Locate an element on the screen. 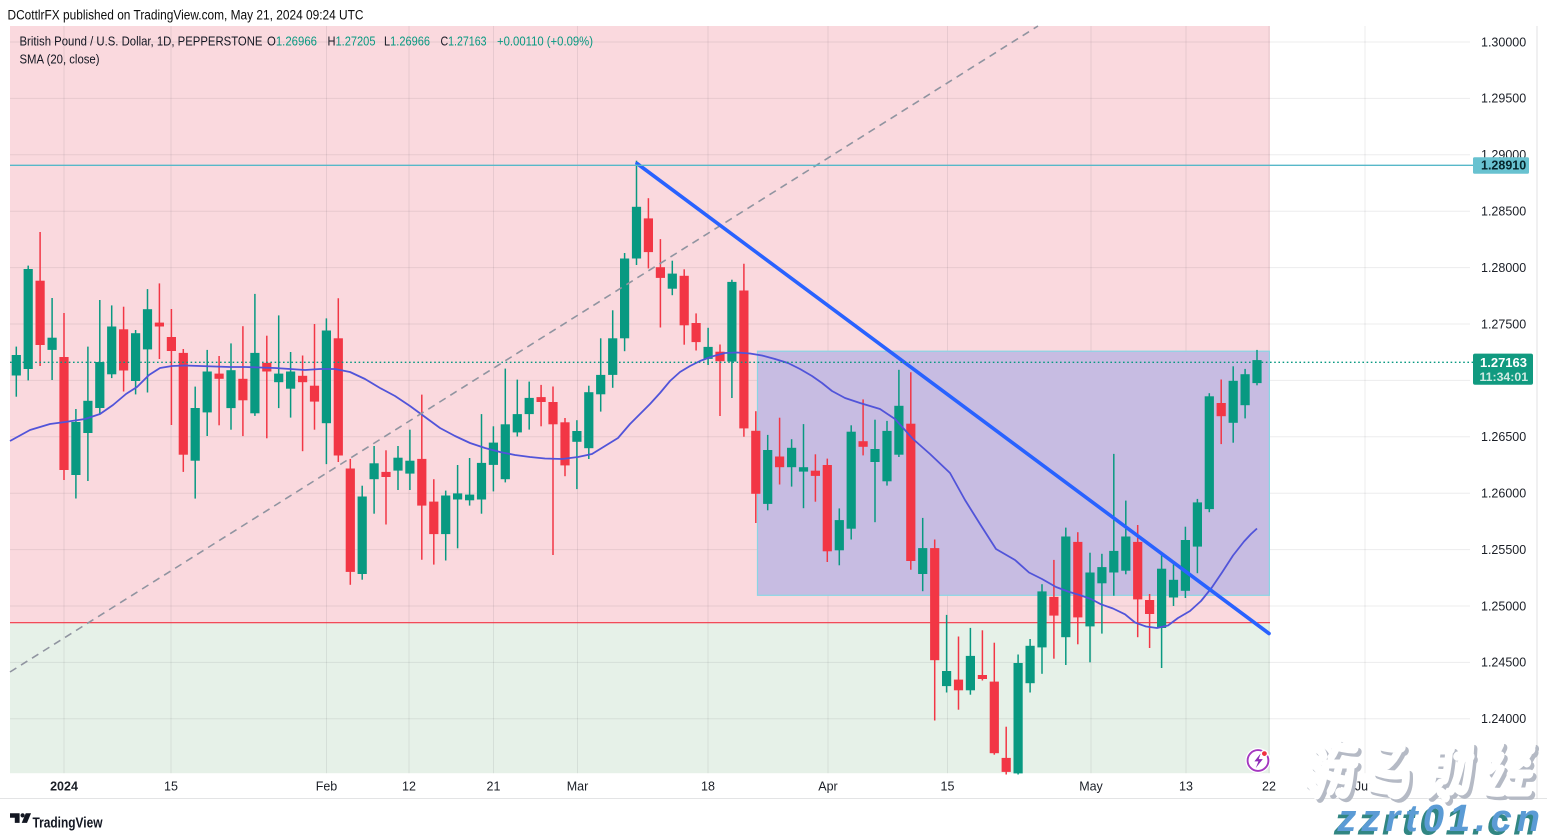  svg-text: +0.00110 (+0.09%) is located at coordinates (545, 41).